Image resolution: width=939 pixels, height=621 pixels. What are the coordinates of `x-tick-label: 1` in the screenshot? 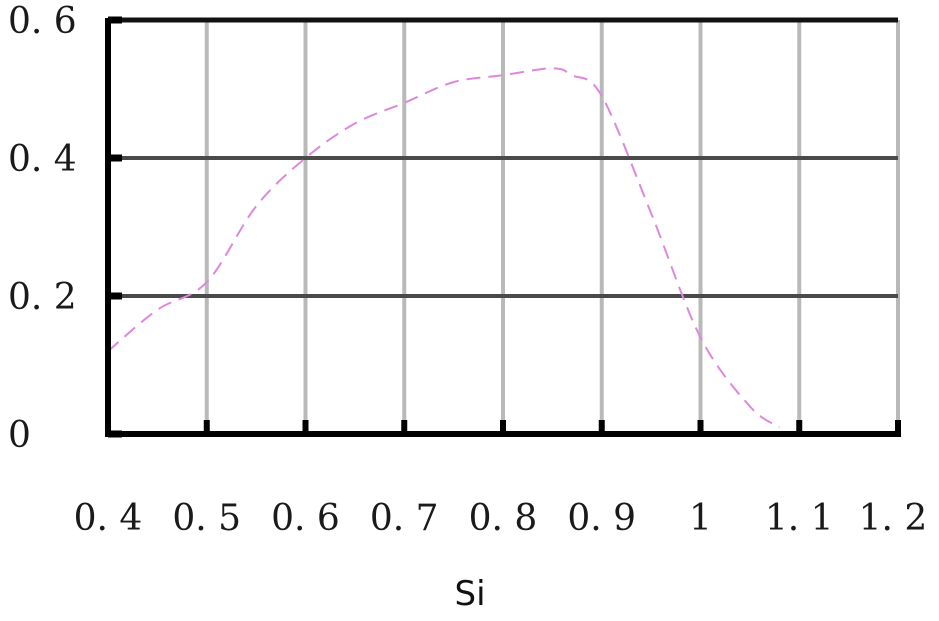 It's located at (700, 518).